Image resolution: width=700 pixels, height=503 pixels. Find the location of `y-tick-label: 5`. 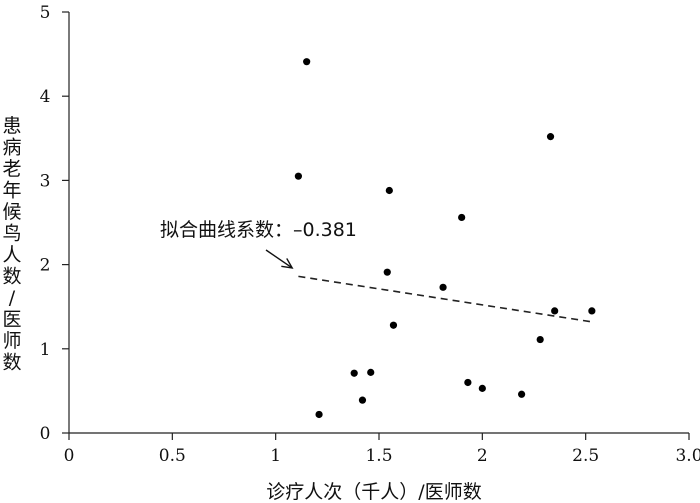

y-tick-label: 5 is located at coordinates (45, 13).